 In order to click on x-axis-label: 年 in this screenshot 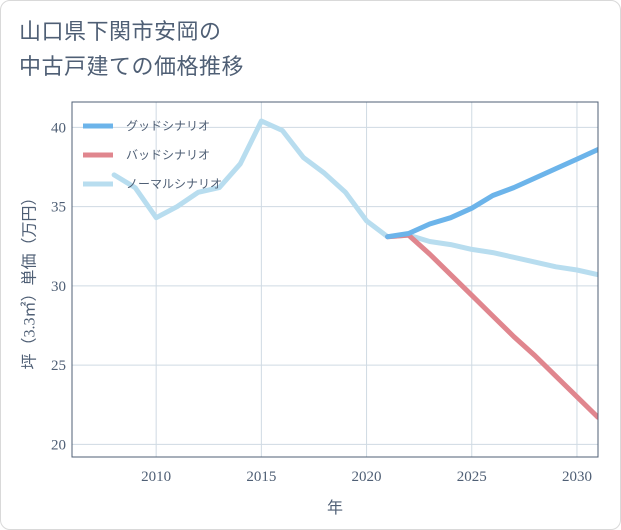, I will do `click(335, 508)`.